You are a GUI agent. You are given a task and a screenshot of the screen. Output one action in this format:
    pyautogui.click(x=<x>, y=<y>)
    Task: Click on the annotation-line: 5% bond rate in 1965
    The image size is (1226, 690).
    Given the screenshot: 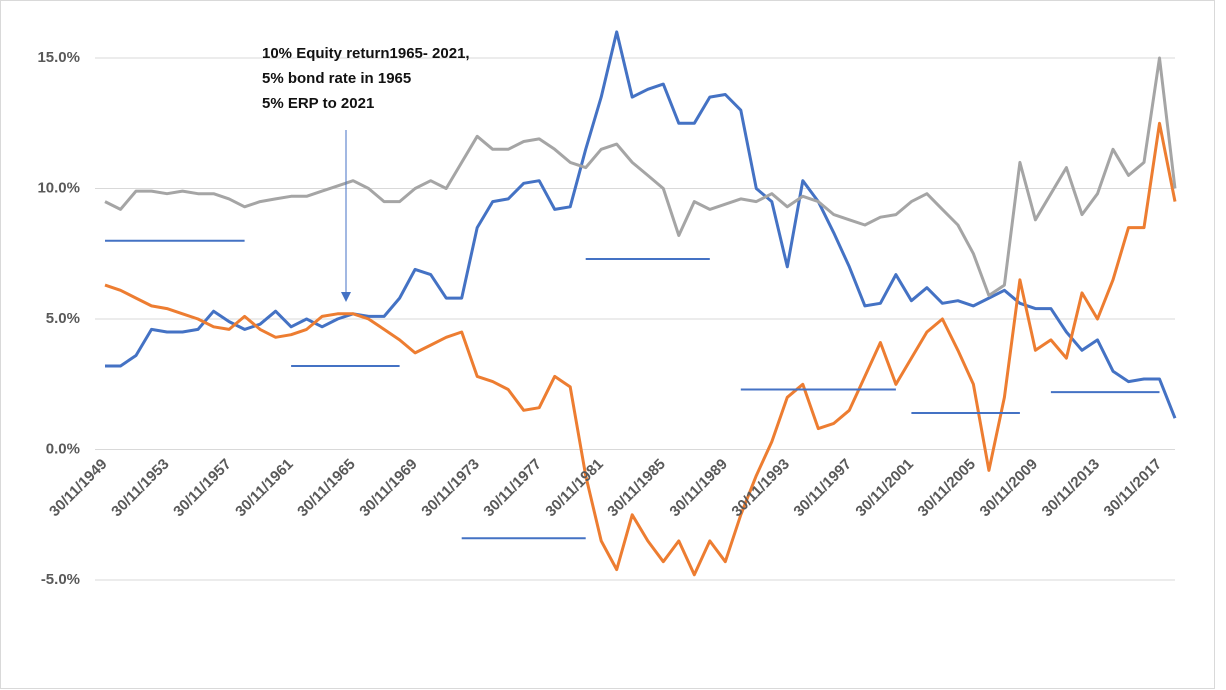 What is the action you would take?
    pyautogui.click(x=336, y=78)
    